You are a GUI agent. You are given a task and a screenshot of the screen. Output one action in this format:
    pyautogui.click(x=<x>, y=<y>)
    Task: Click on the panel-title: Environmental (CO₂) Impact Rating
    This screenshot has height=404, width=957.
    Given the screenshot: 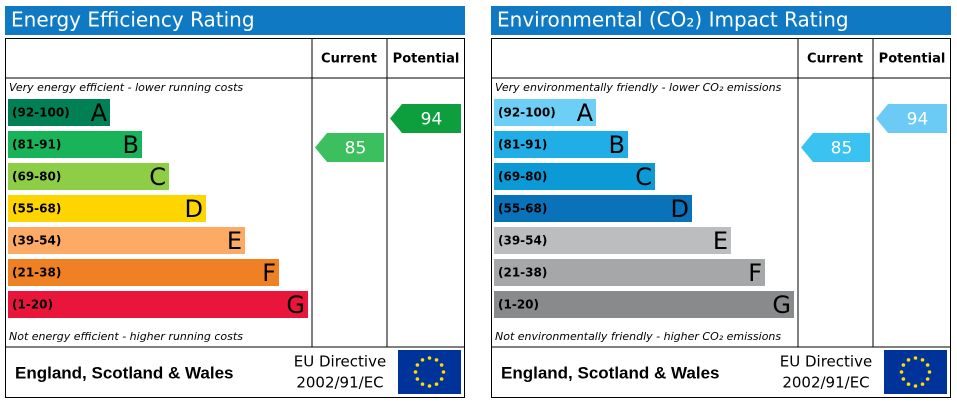 What is the action you would take?
    pyautogui.click(x=673, y=20)
    